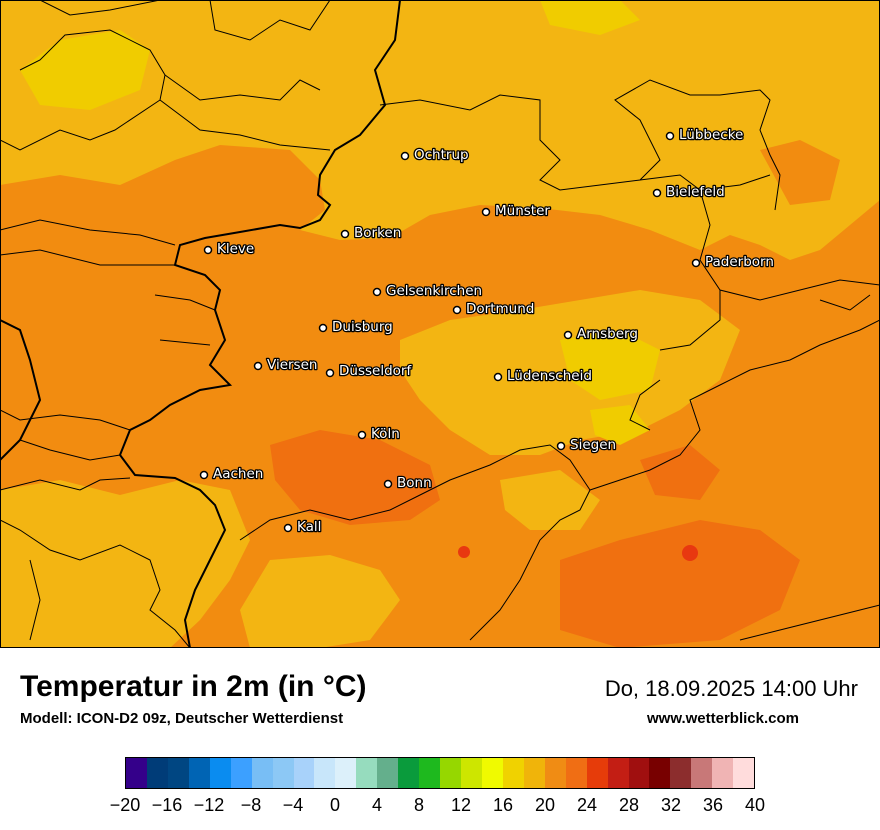 This screenshot has height=830, width=880. I want to click on legend-tick-label: 0, so click(335, 805).